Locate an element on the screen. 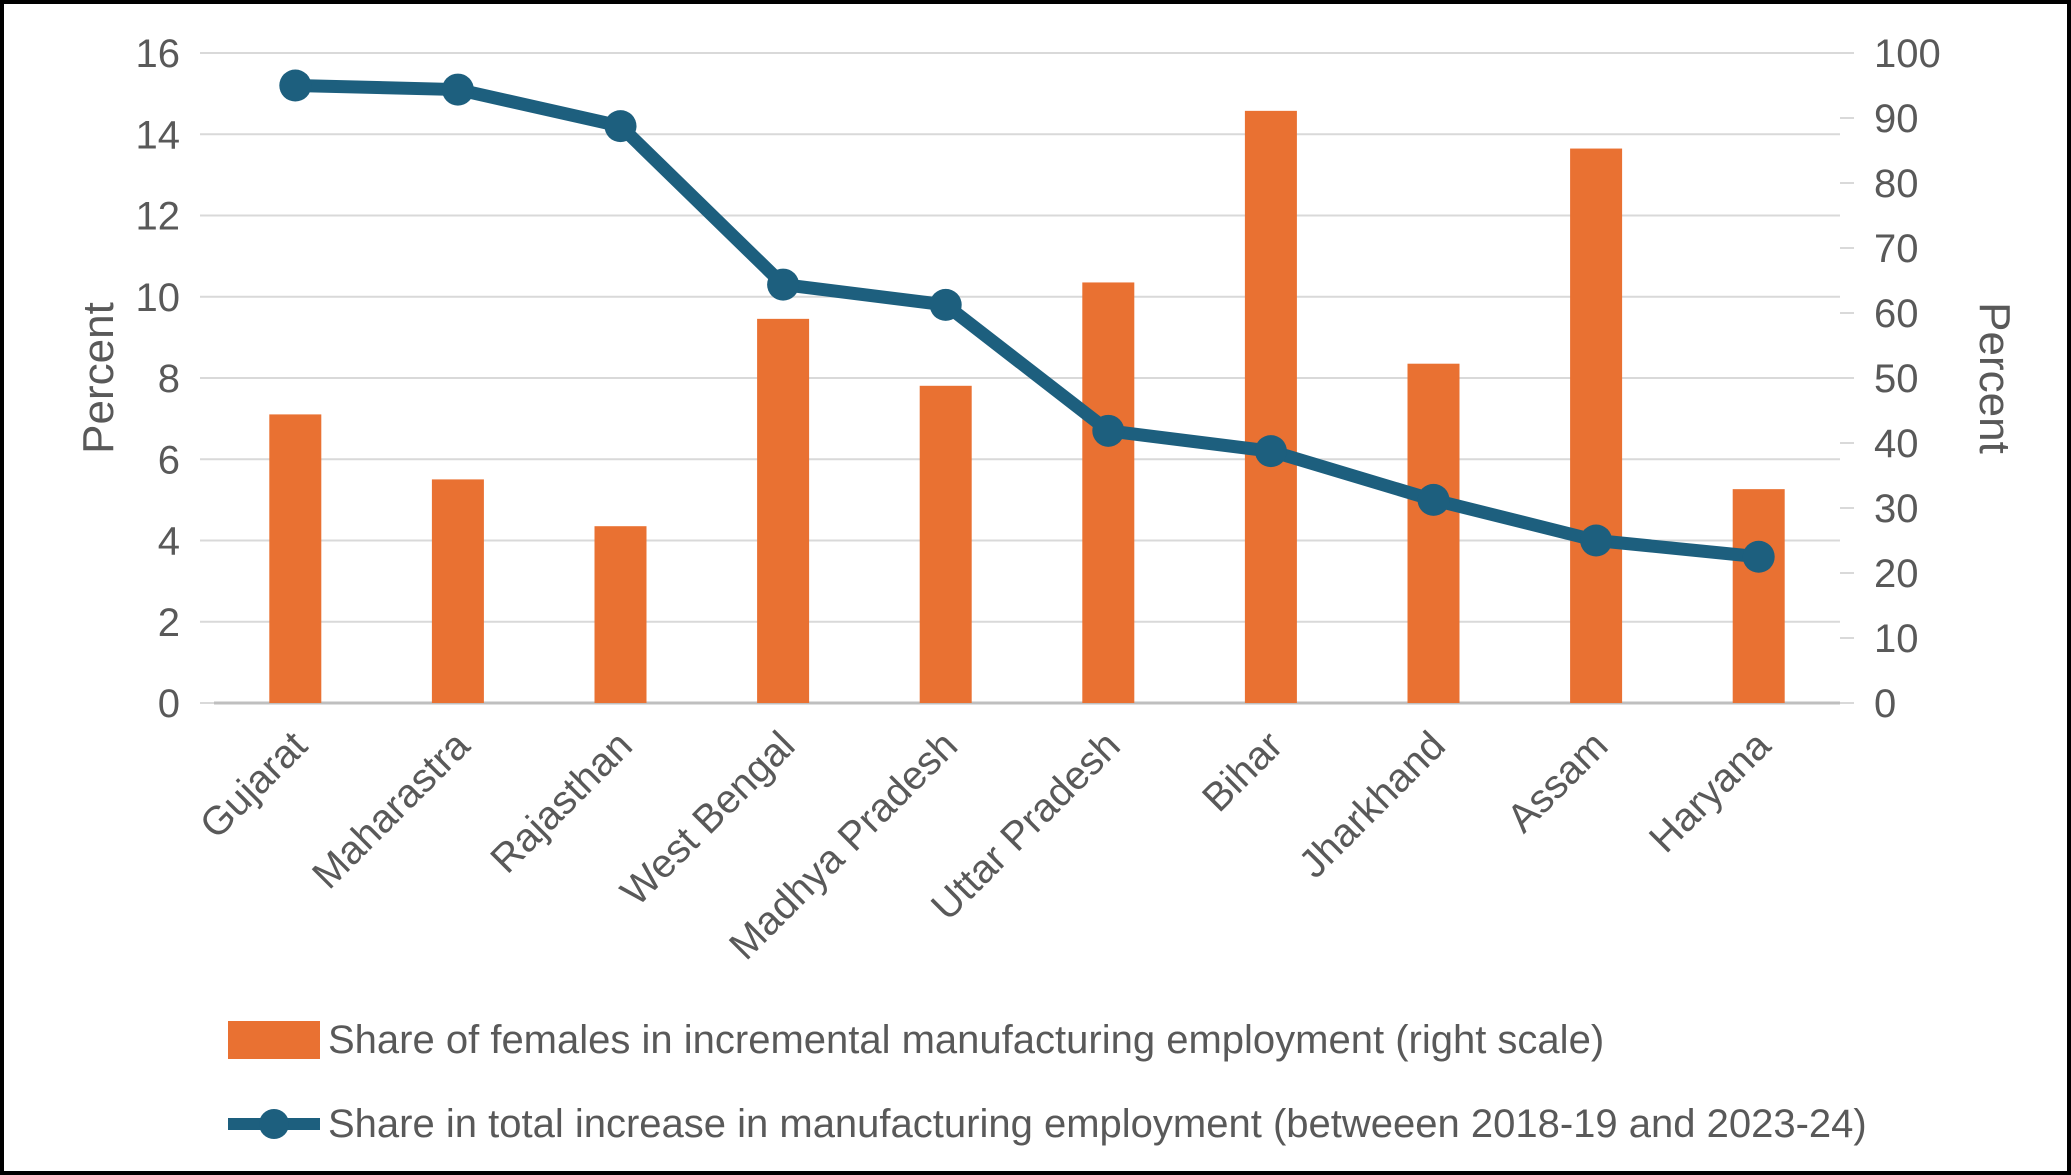  left-tick-label: 16 is located at coordinates (158, 54).